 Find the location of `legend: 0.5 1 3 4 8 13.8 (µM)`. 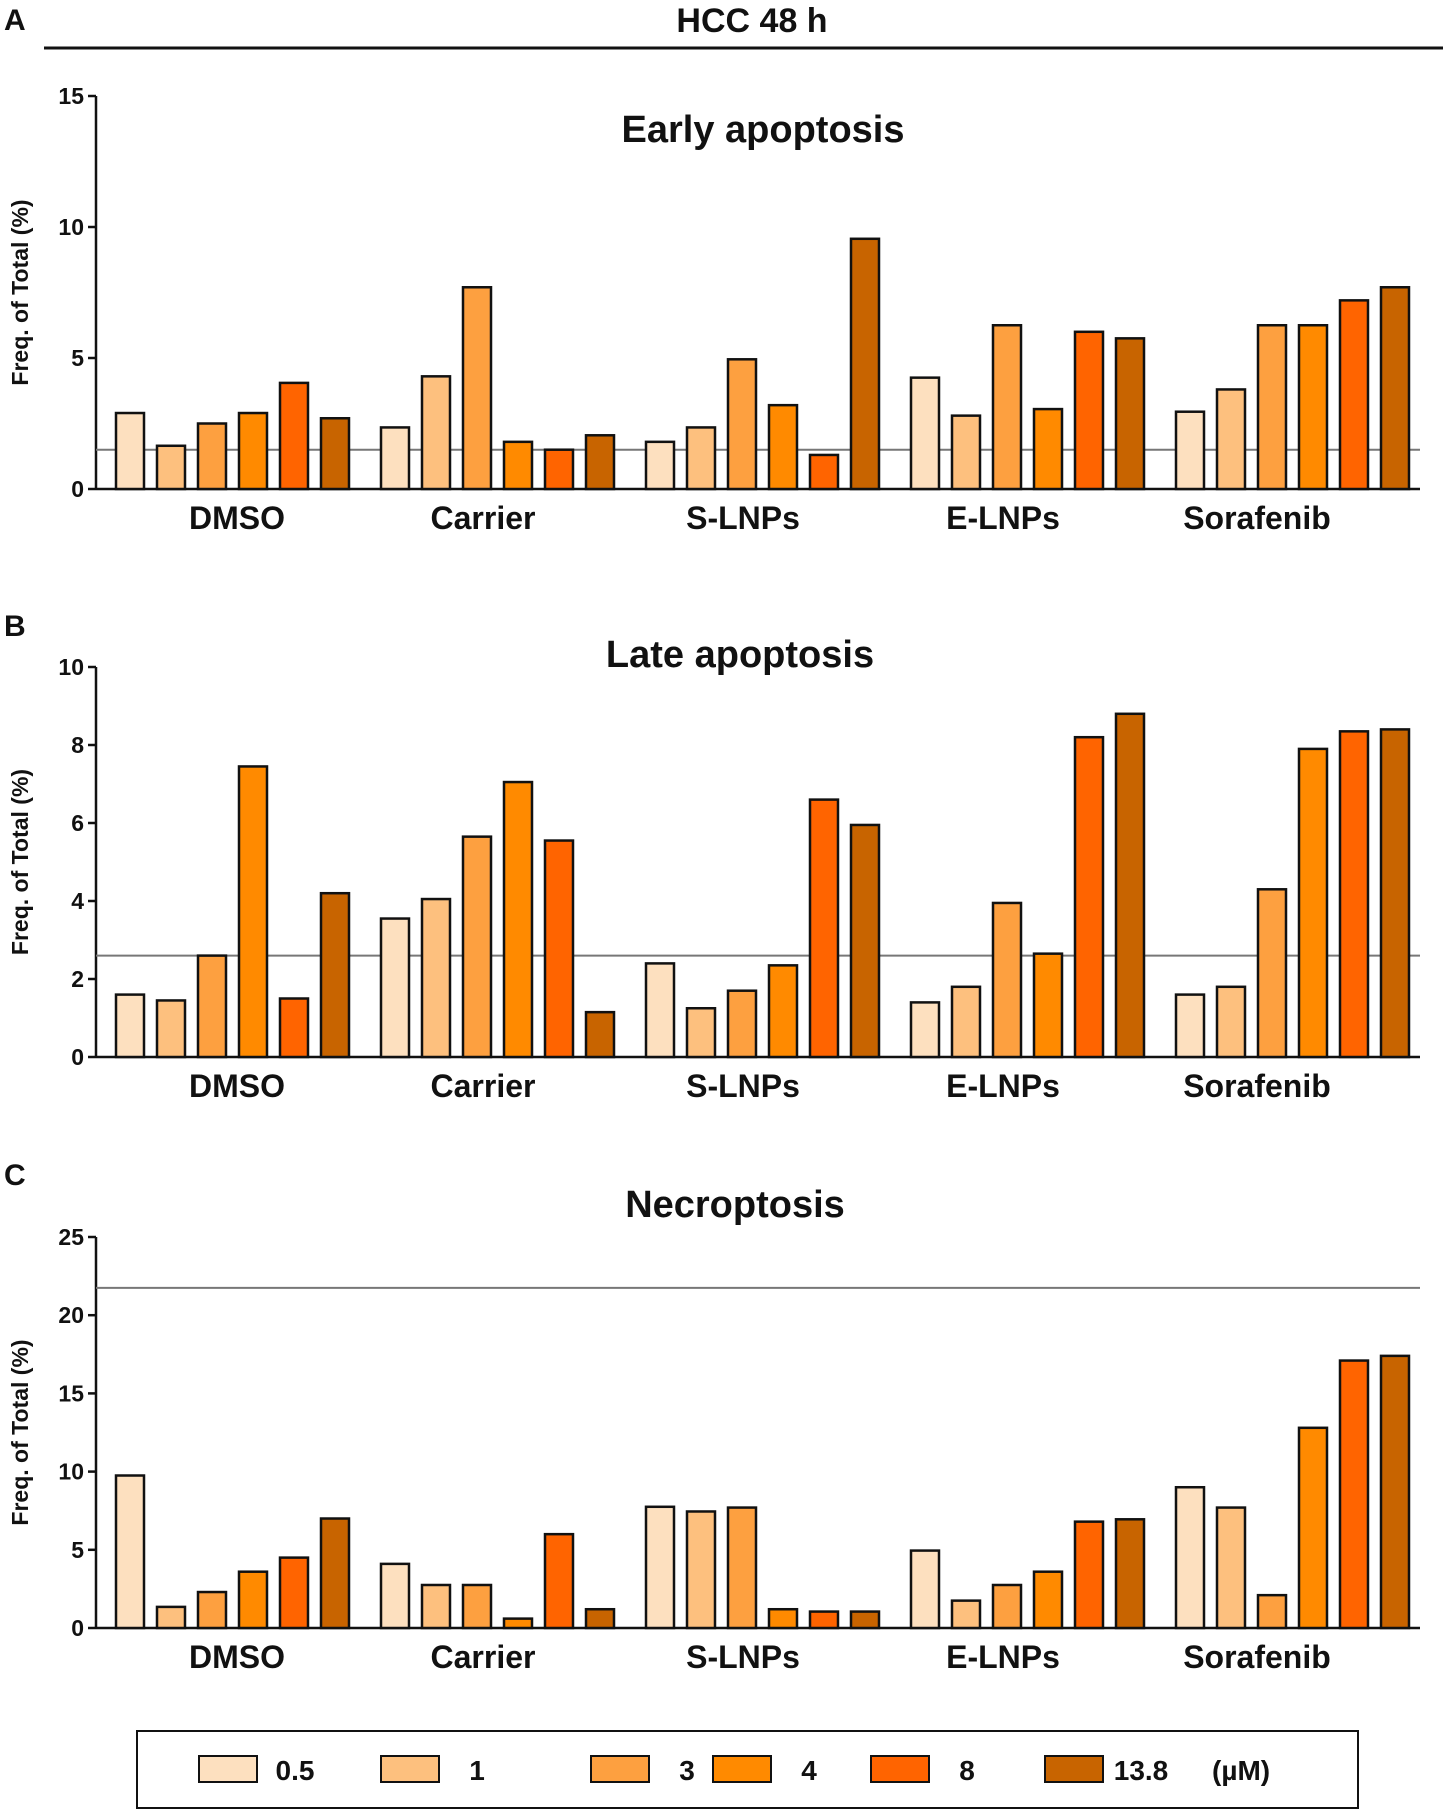

legend: 0.5 1 3 4 8 13.8 (µM) is located at coordinates (747, 1769).